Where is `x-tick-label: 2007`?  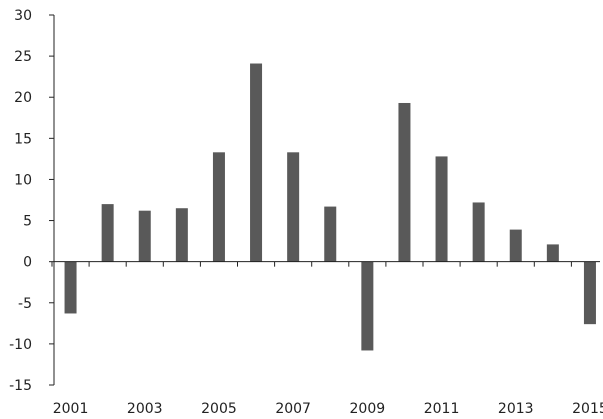 x-tick-label: 2007 is located at coordinates (293, 409).